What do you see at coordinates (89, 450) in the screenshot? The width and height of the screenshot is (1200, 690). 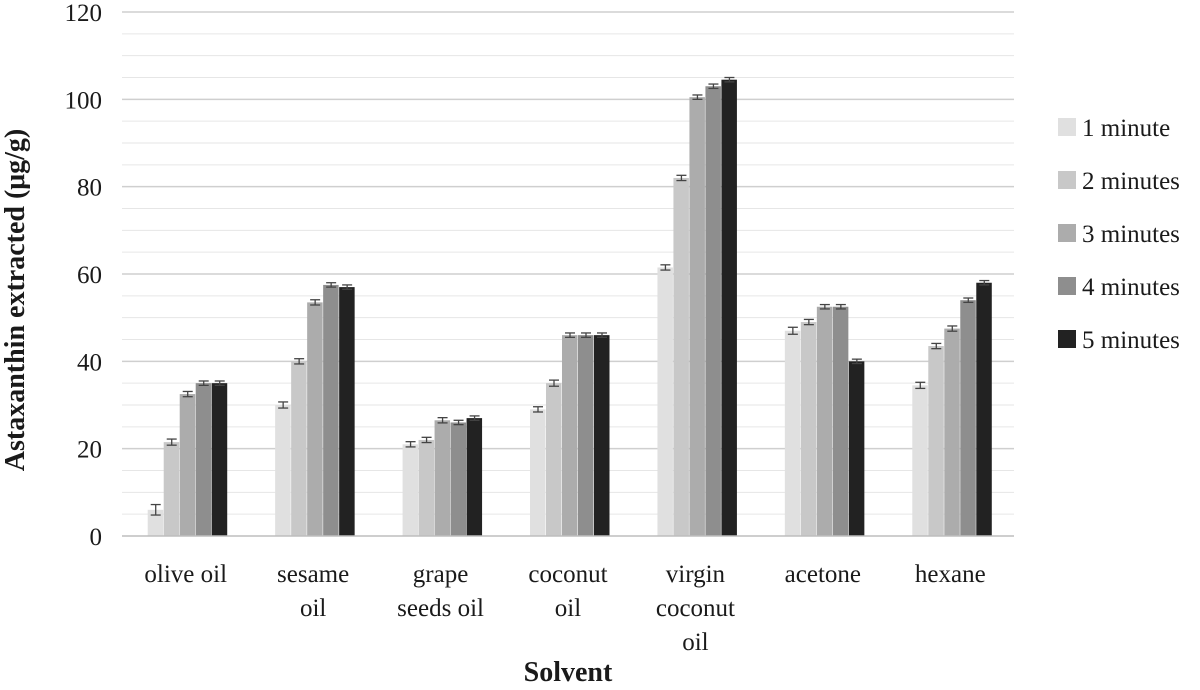 I see `y-tick-label: 20` at bounding box center [89, 450].